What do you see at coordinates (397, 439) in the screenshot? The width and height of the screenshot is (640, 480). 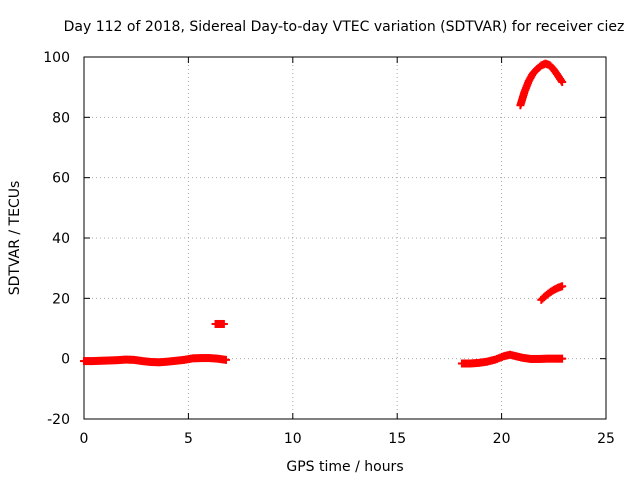 I see `x-tick-label: 15` at bounding box center [397, 439].